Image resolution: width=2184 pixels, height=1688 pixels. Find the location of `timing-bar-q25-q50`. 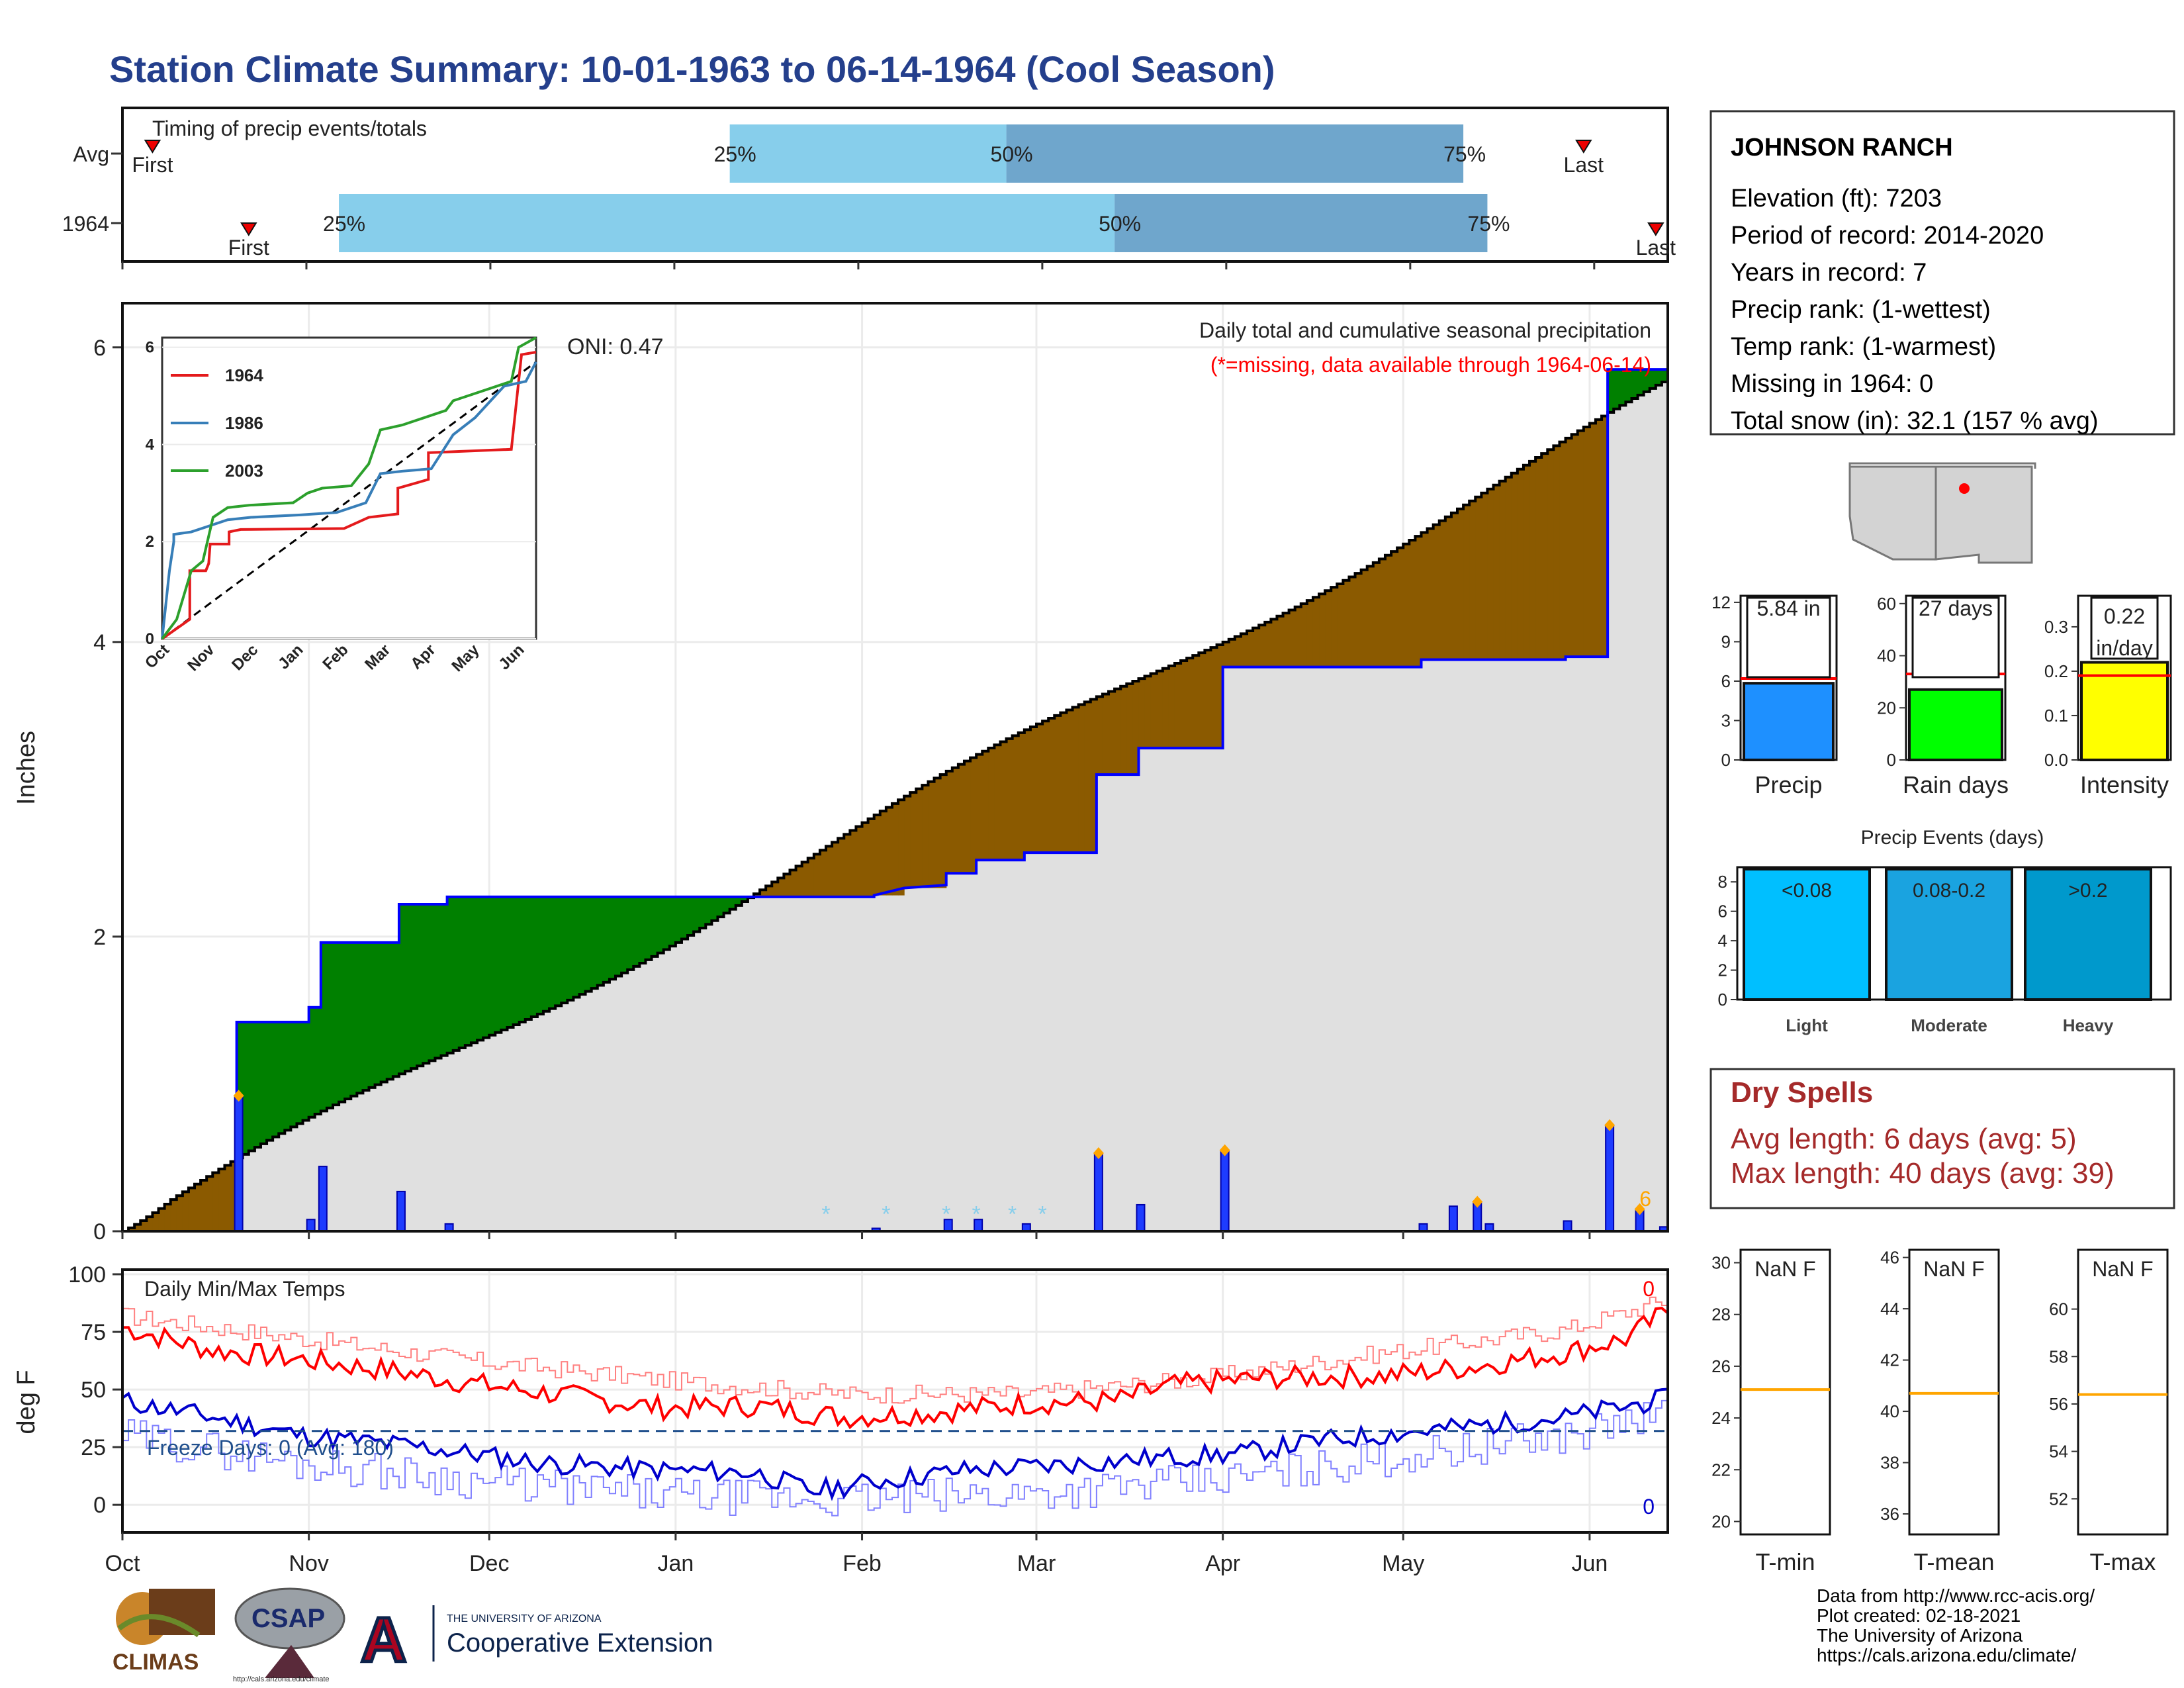

timing-bar-q25-q50 is located at coordinates (727, 223).